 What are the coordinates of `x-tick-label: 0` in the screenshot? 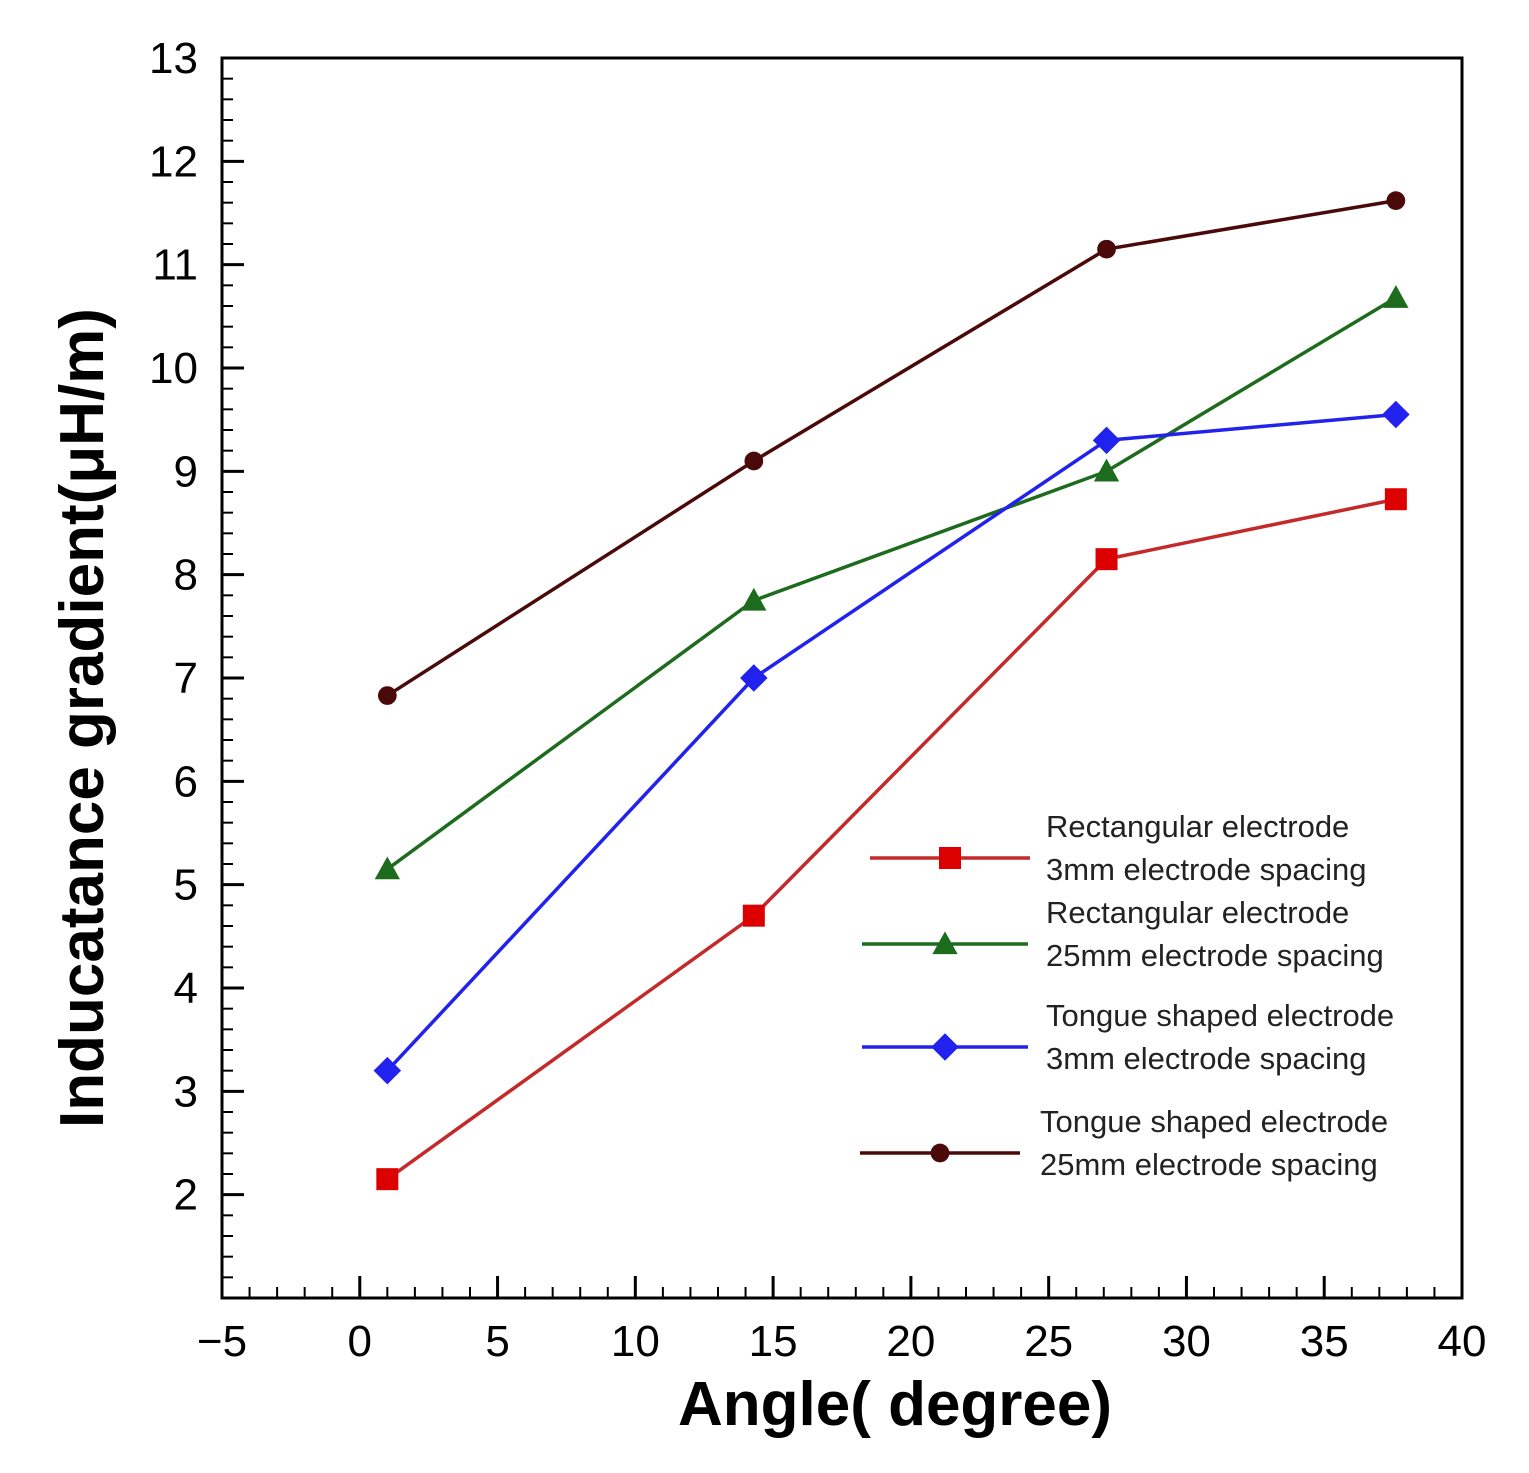 It's located at (360, 1341).